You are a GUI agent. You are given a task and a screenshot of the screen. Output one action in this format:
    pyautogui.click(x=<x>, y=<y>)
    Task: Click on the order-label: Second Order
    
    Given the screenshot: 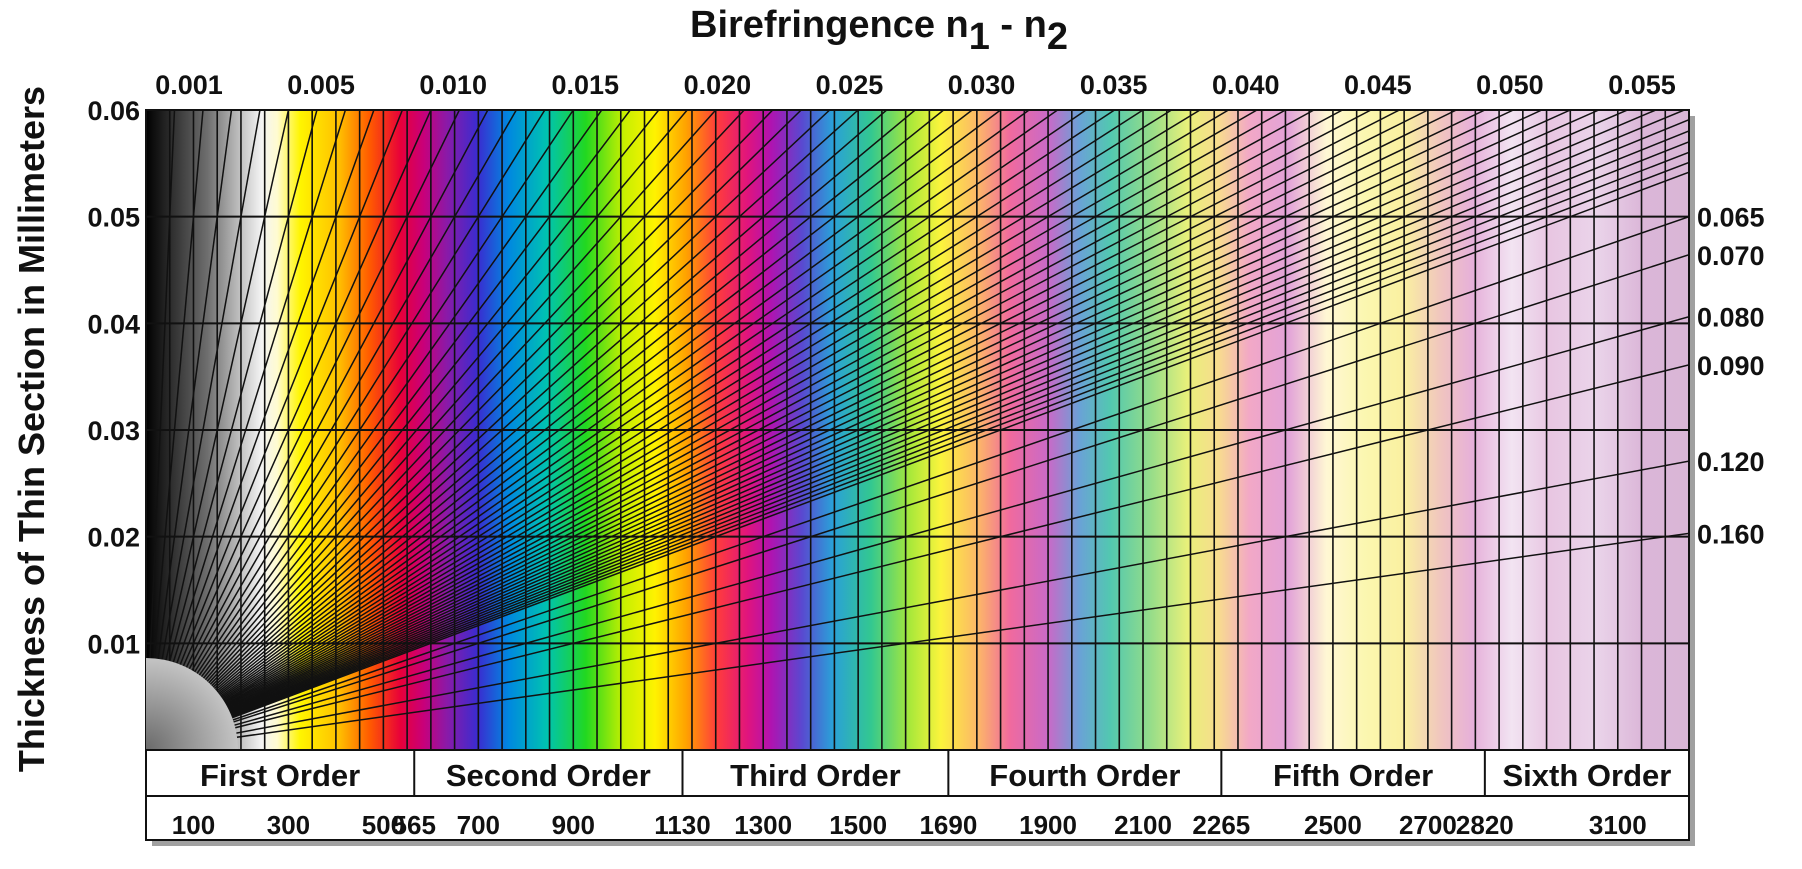 What is the action you would take?
    pyautogui.click(x=548, y=775)
    